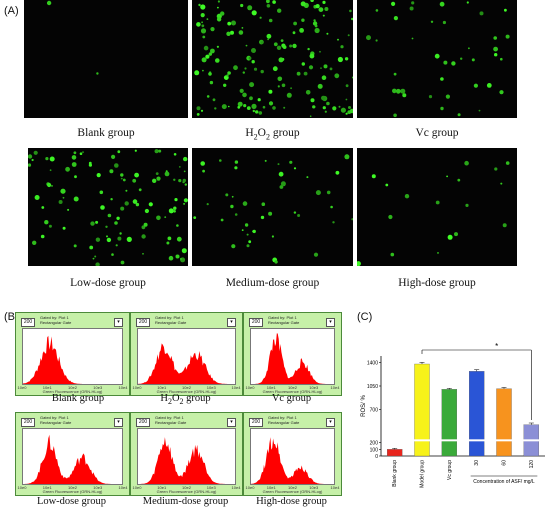 The image size is (550, 518). Describe the element at coordinates (56, 422) in the screenshot. I see `gate-line-2: Rectangular Gate` at that location.